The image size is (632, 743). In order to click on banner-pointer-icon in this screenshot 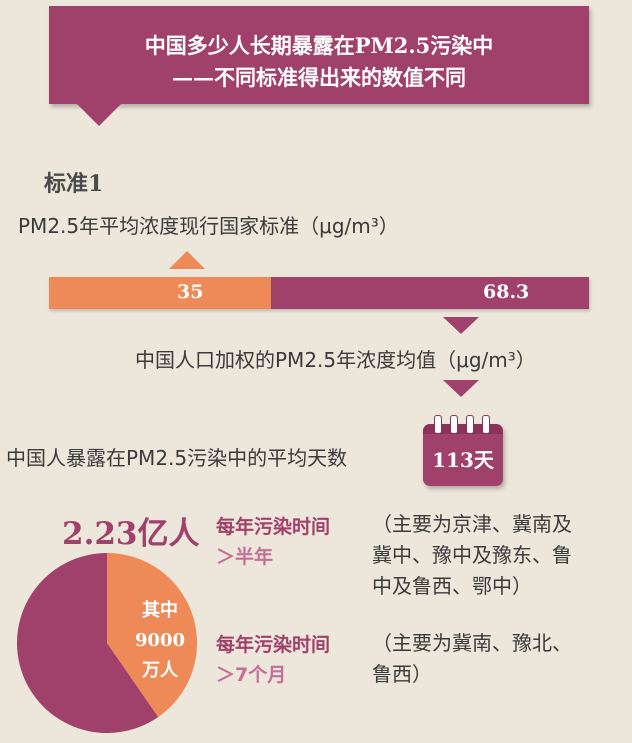, I will do `click(99, 115)`.